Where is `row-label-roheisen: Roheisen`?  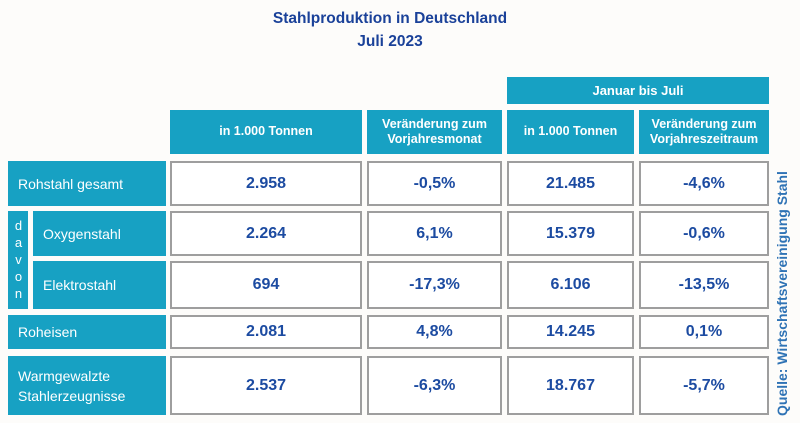
row-label-roheisen: Roheisen is located at coordinates (87, 332).